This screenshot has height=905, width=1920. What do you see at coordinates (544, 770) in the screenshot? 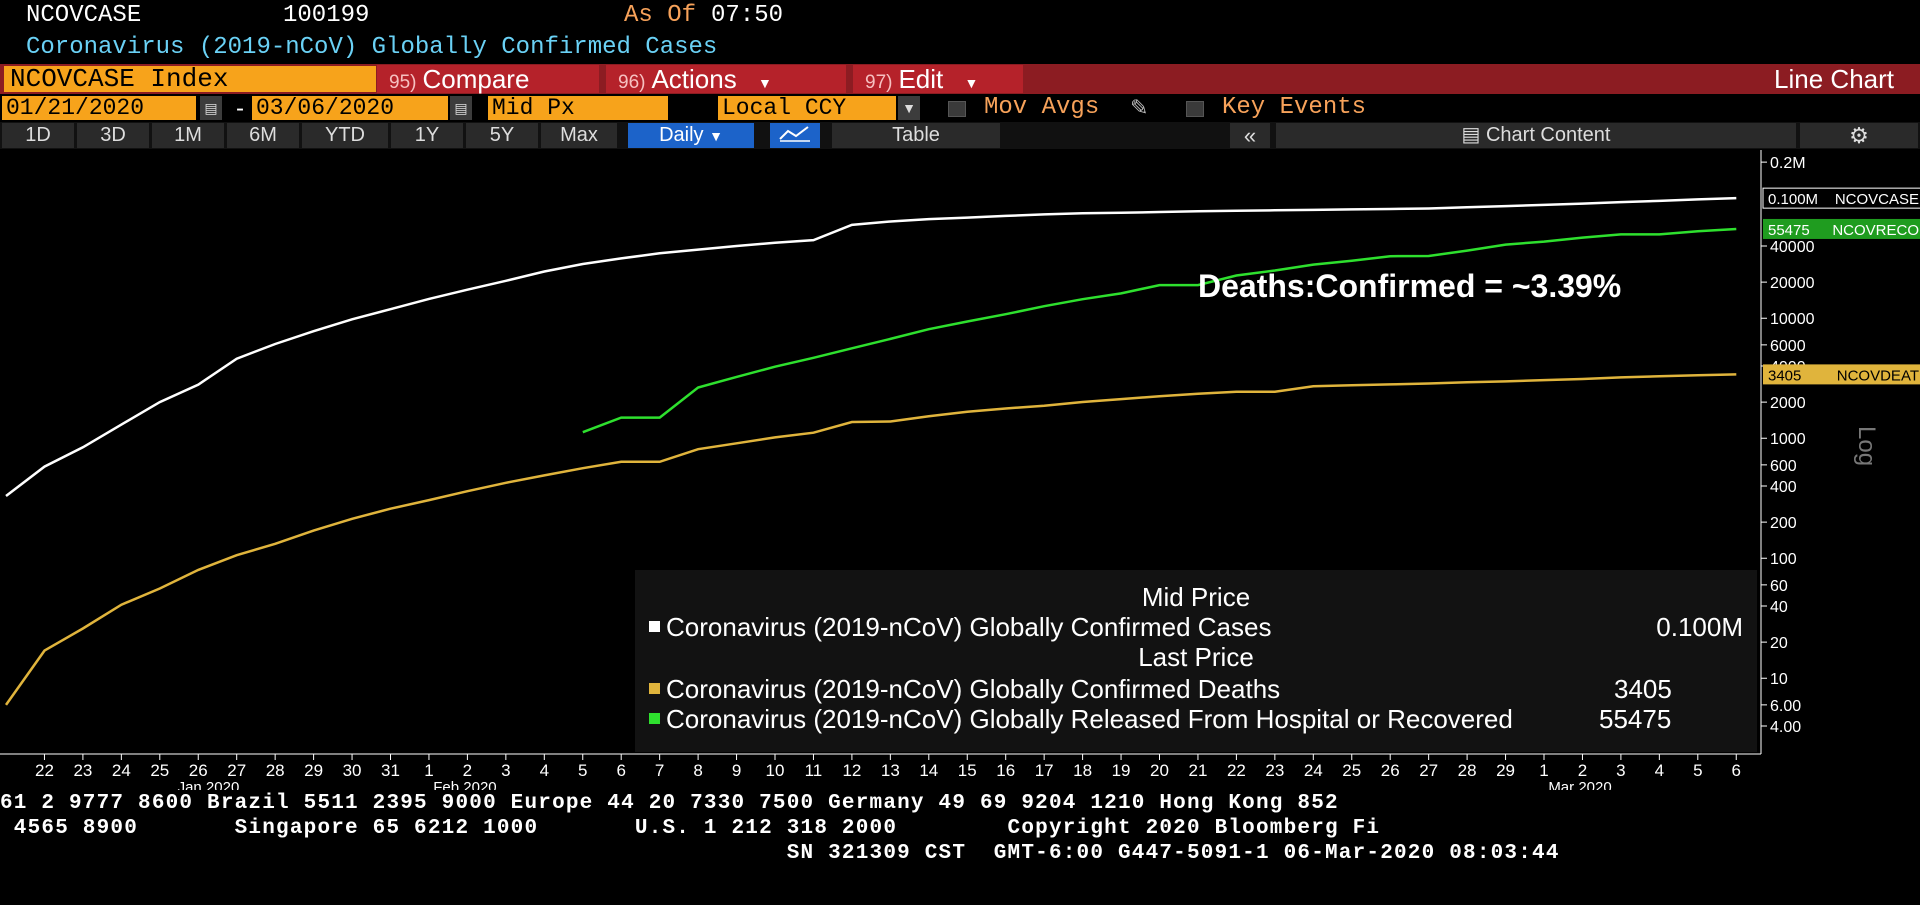
I see `x-tick-label: 4` at bounding box center [544, 770].